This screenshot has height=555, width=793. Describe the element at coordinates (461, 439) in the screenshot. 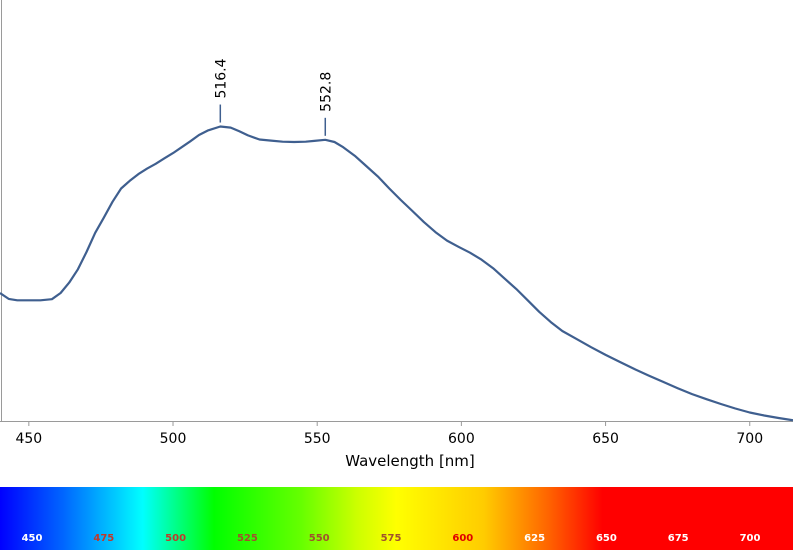

I see `x-tick-label: 600` at that location.